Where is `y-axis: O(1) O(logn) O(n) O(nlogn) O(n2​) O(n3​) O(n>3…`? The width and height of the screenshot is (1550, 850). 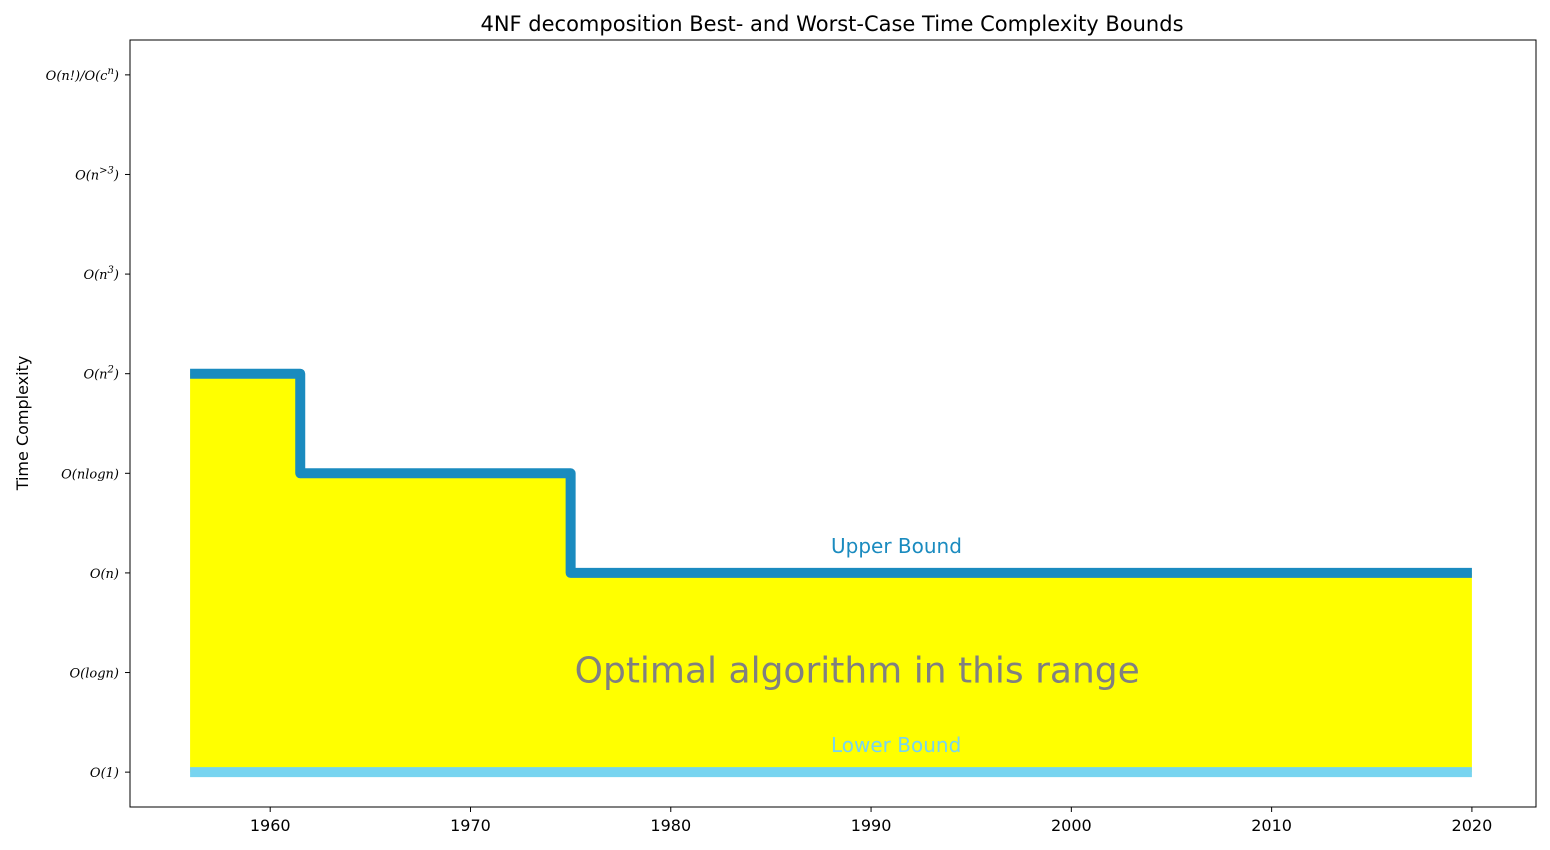 y-axis: O(1) O(logn) O(n) O(nlogn) O(n2​) O(n3​) O(n>3… is located at coordinates (88, 423).